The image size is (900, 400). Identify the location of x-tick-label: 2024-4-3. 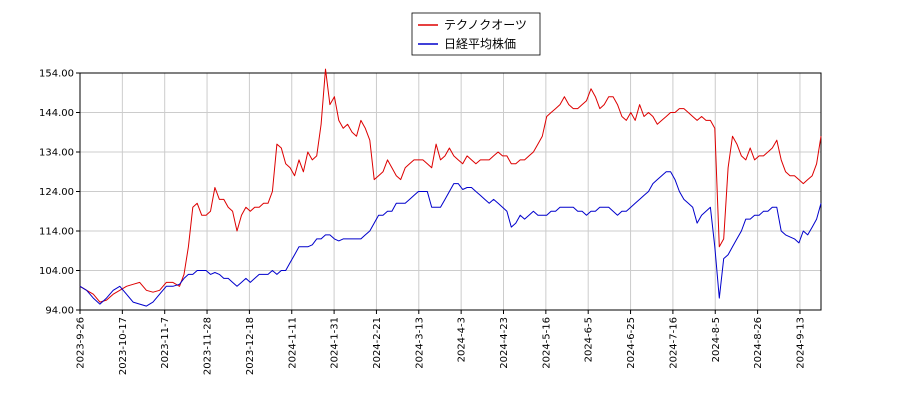
(462, 339).